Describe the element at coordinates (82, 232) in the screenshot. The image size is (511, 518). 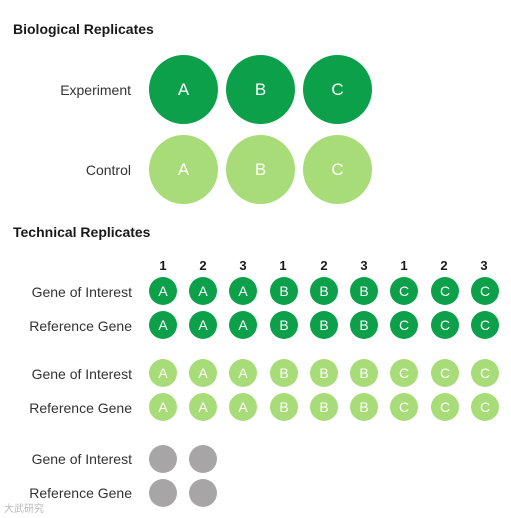
I see `technical-replicates-heading: Technical Replicates` at that location.